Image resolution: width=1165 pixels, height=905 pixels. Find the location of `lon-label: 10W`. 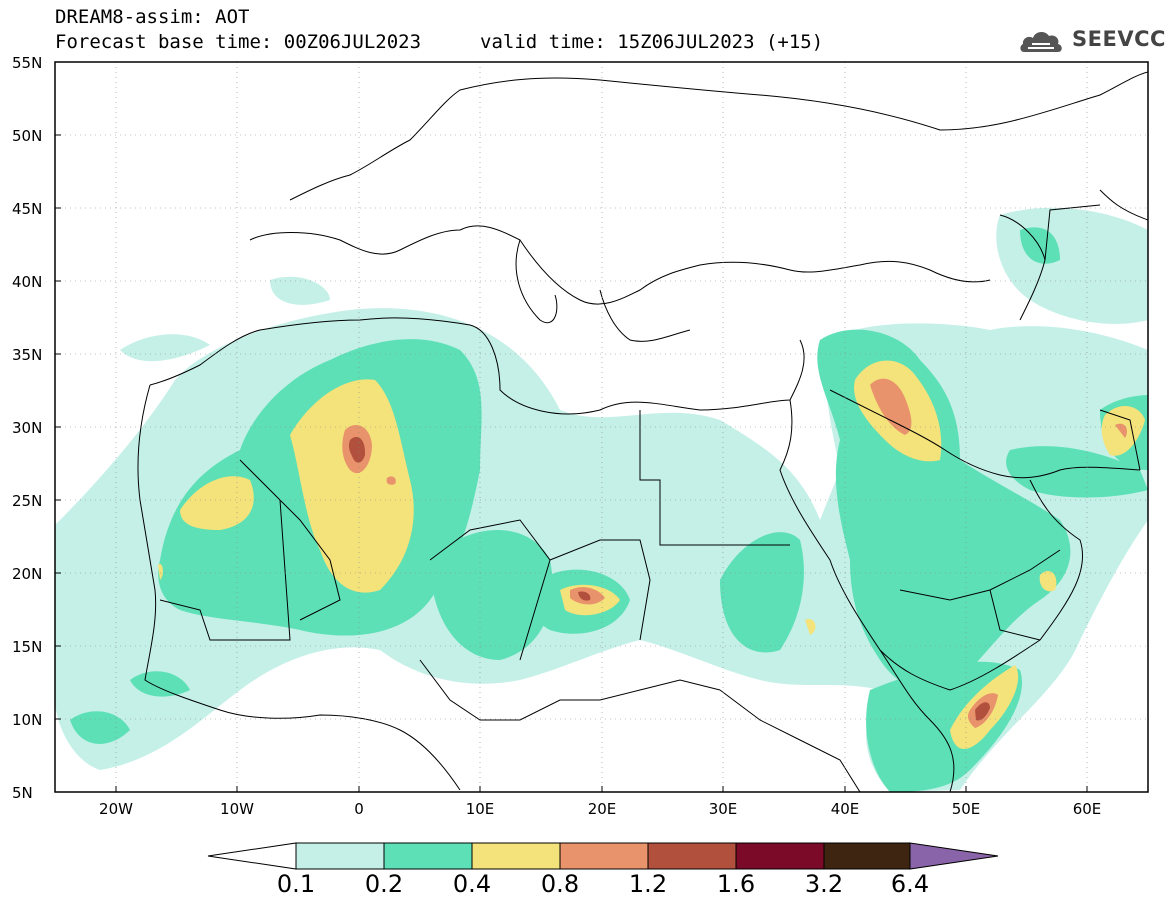

lon-label: 10W is located at coordinates (237, 809).